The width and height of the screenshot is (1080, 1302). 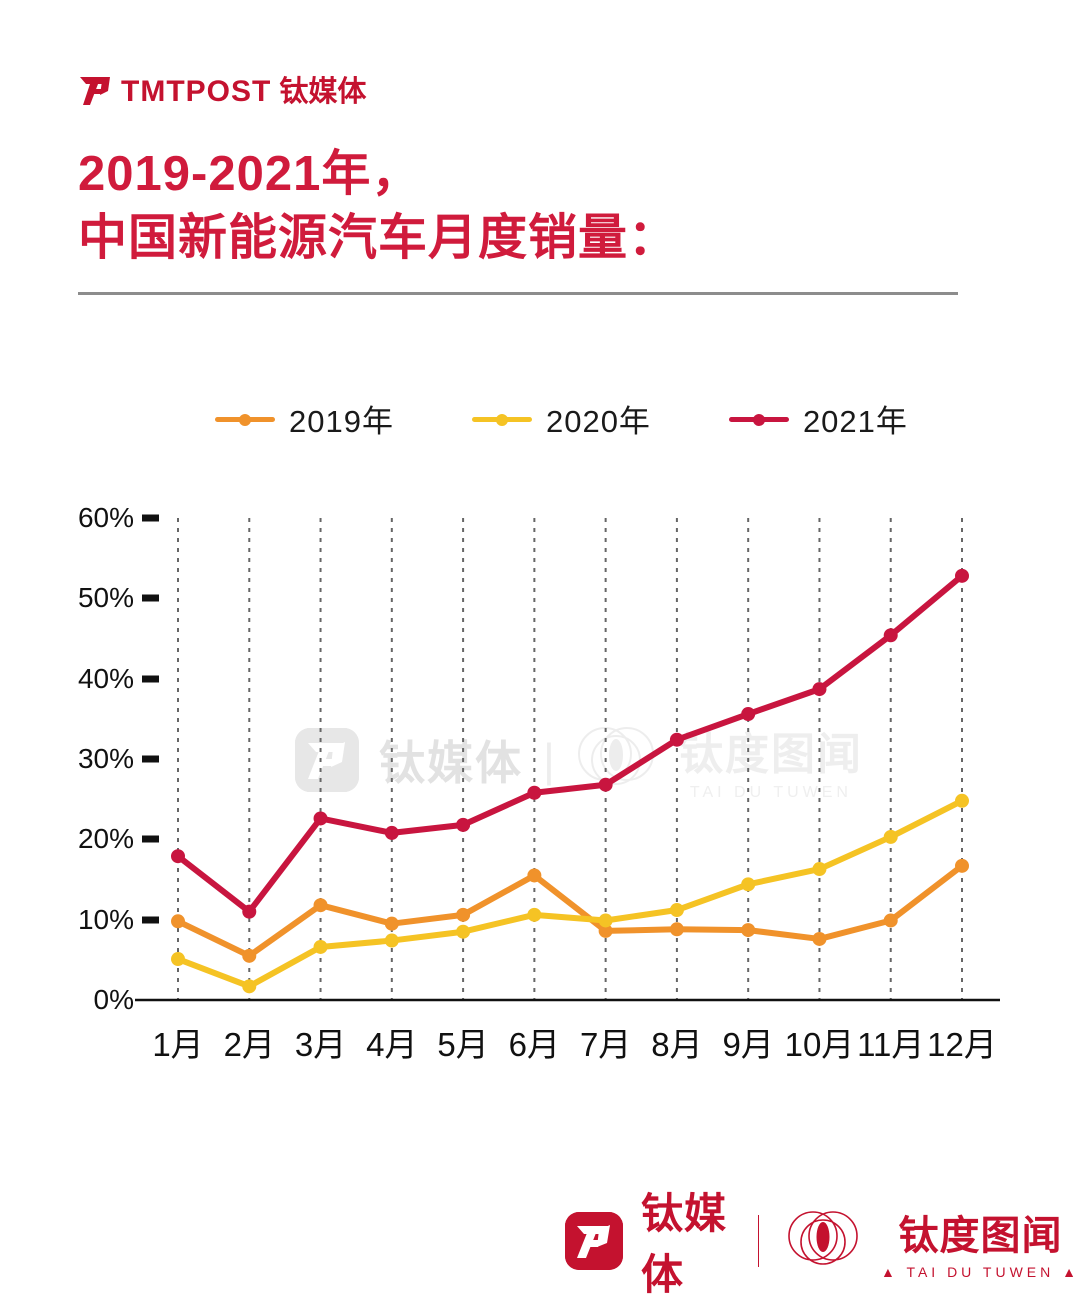 What do you see at coordinates (178, 1044) in the screenshot?
I see `x-axis-tick-label: 1月` at bounding box center [178, 1044].